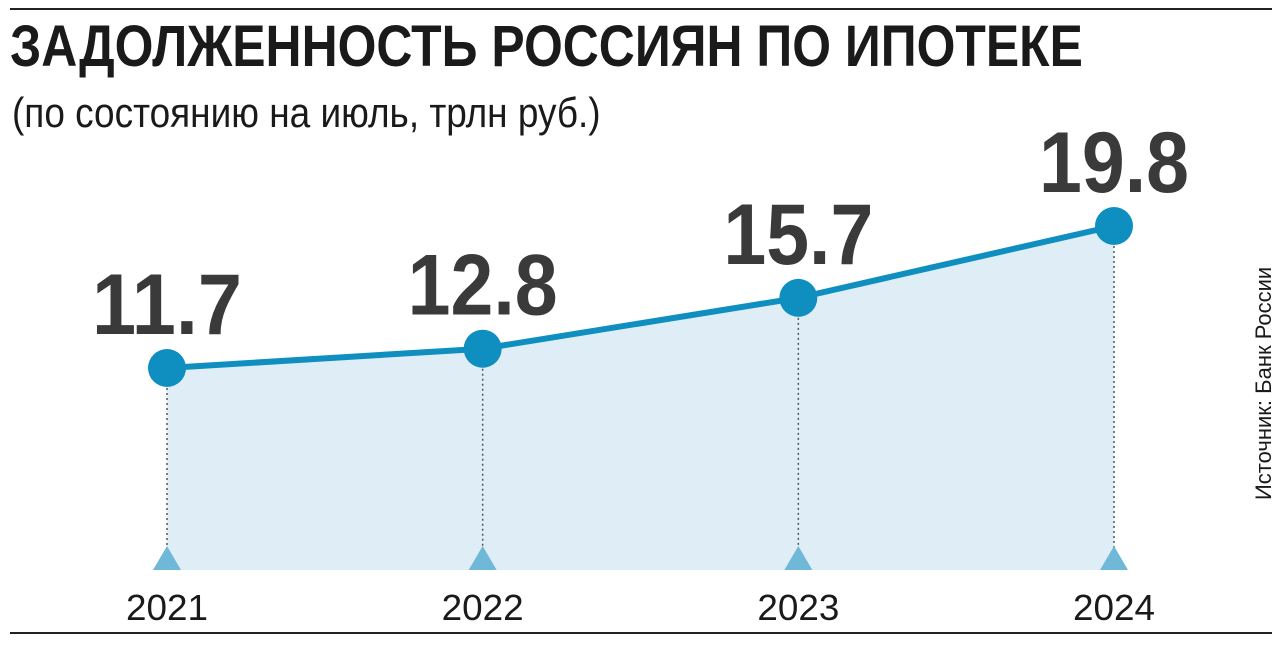  Describe the element at coordinates (798, 558) in the screenshot. I see `axis-triangle-2023` at that location.